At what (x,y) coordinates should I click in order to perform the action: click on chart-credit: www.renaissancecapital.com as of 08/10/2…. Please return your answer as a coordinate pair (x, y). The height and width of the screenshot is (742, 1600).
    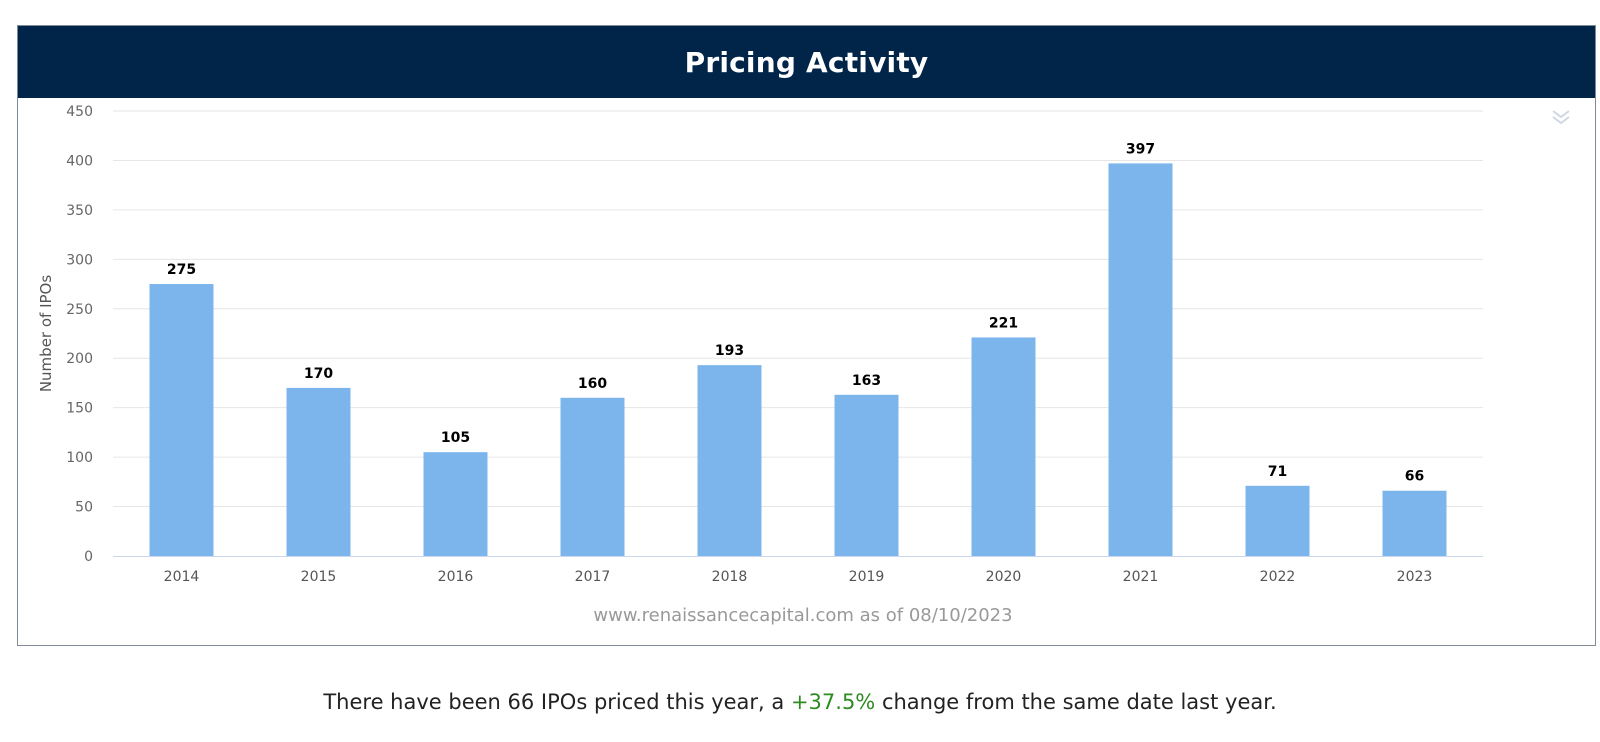
    Looking at the image, I should click on (802, 615).